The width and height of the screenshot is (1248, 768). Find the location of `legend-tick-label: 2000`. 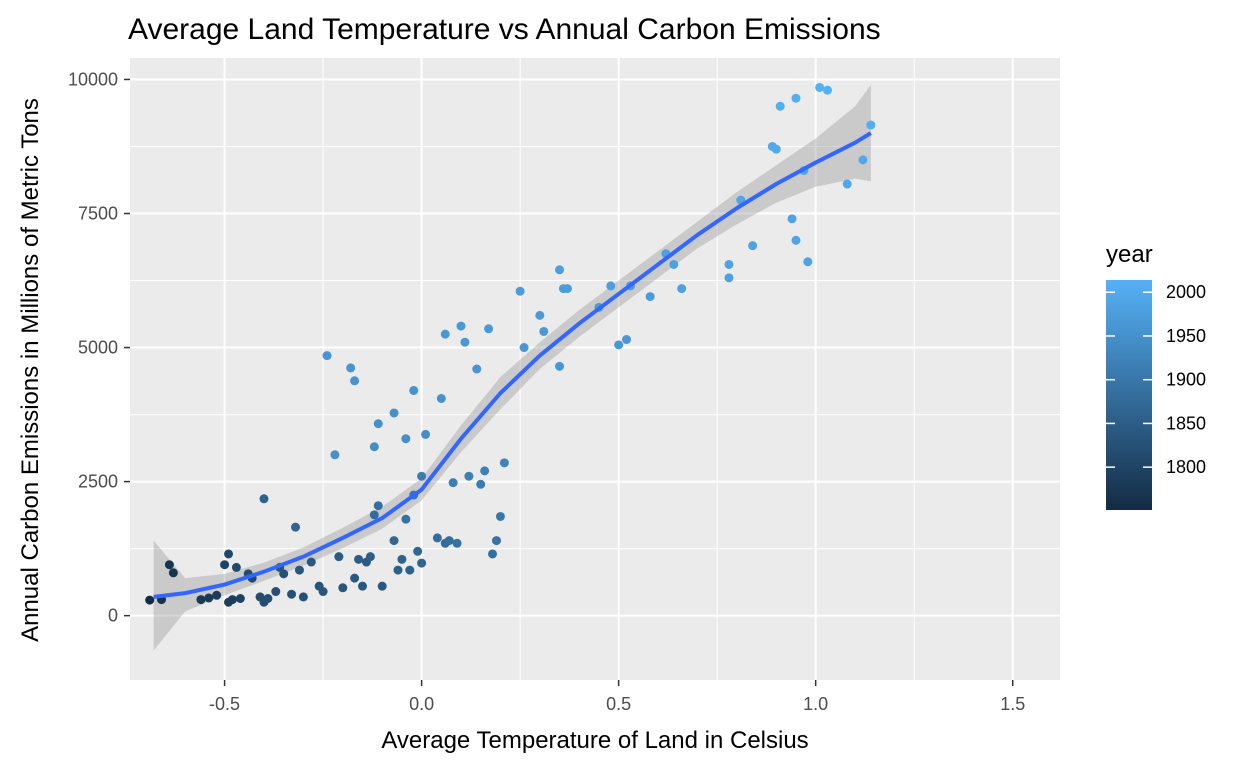

legend-tick-label: 2000 is located at coordinates (1186, 292).